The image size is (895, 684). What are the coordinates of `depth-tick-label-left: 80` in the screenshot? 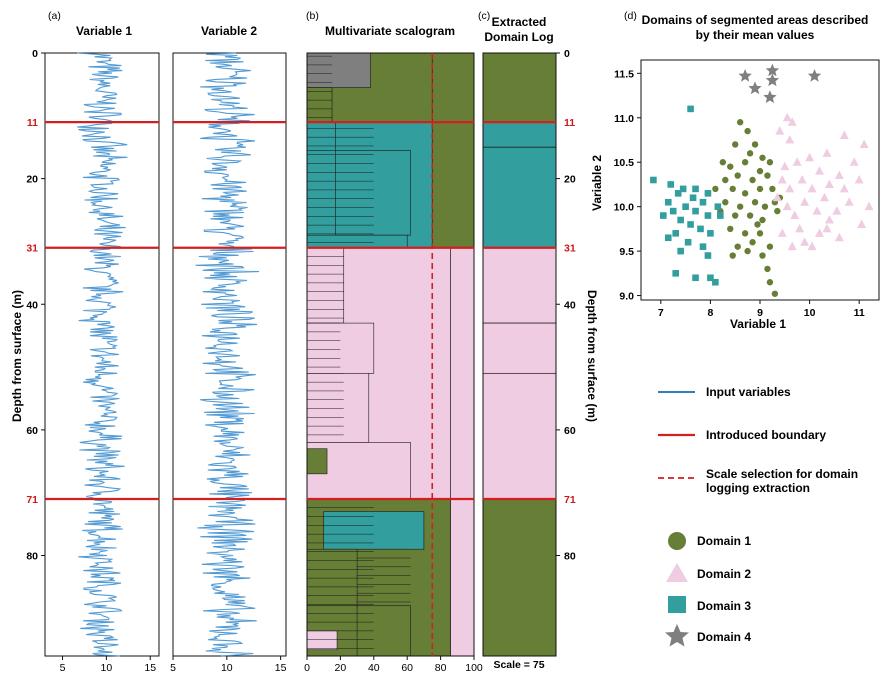 It's located at (32, 557).